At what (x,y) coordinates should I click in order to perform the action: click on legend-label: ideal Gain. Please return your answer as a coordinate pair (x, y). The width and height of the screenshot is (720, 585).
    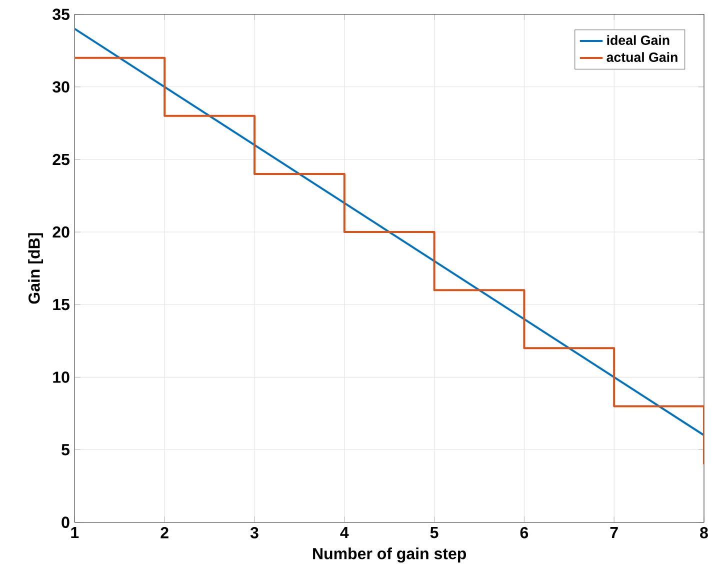
    Looking at the image, I should click on (638, 40).